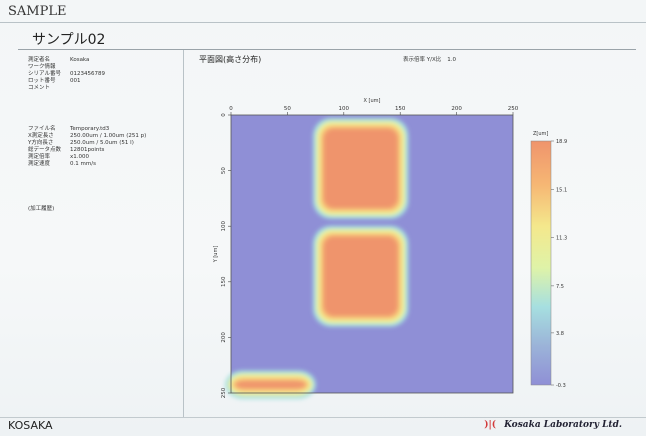  I want to click on history-label: (加工履歴), so click(41, 209).